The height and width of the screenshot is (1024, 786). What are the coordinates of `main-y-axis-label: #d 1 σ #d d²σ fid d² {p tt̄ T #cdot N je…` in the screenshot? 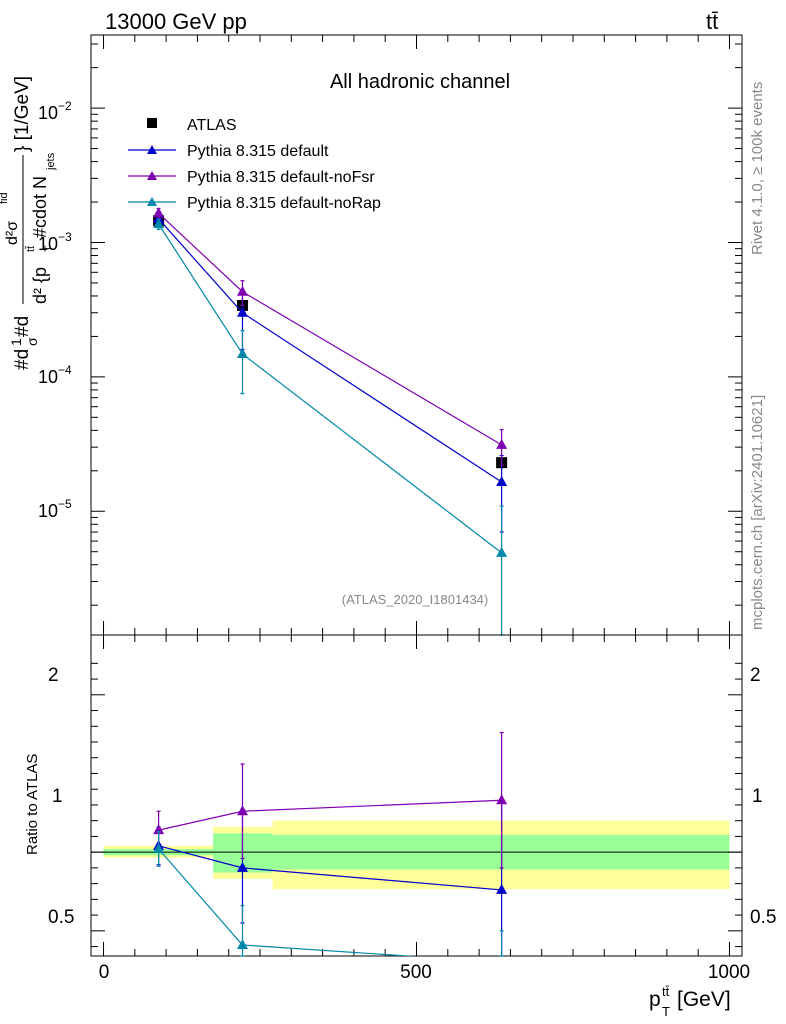 It's located at (28, 223).